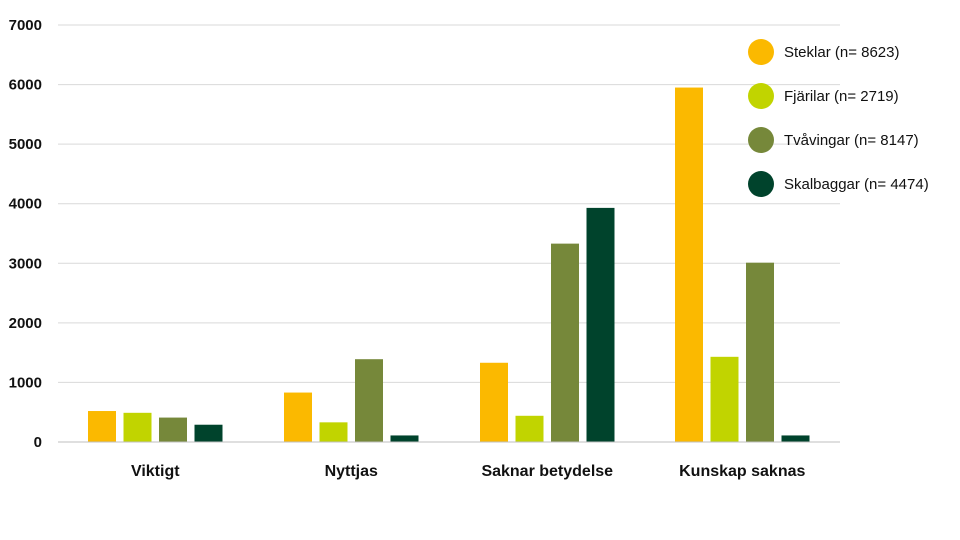 The width and height of the screenshot is (960, 540). Describe the element at coordinates (851, 140) in the screenshot. I see `legend-label: Tvåvingar (n= 8147)` at that location.